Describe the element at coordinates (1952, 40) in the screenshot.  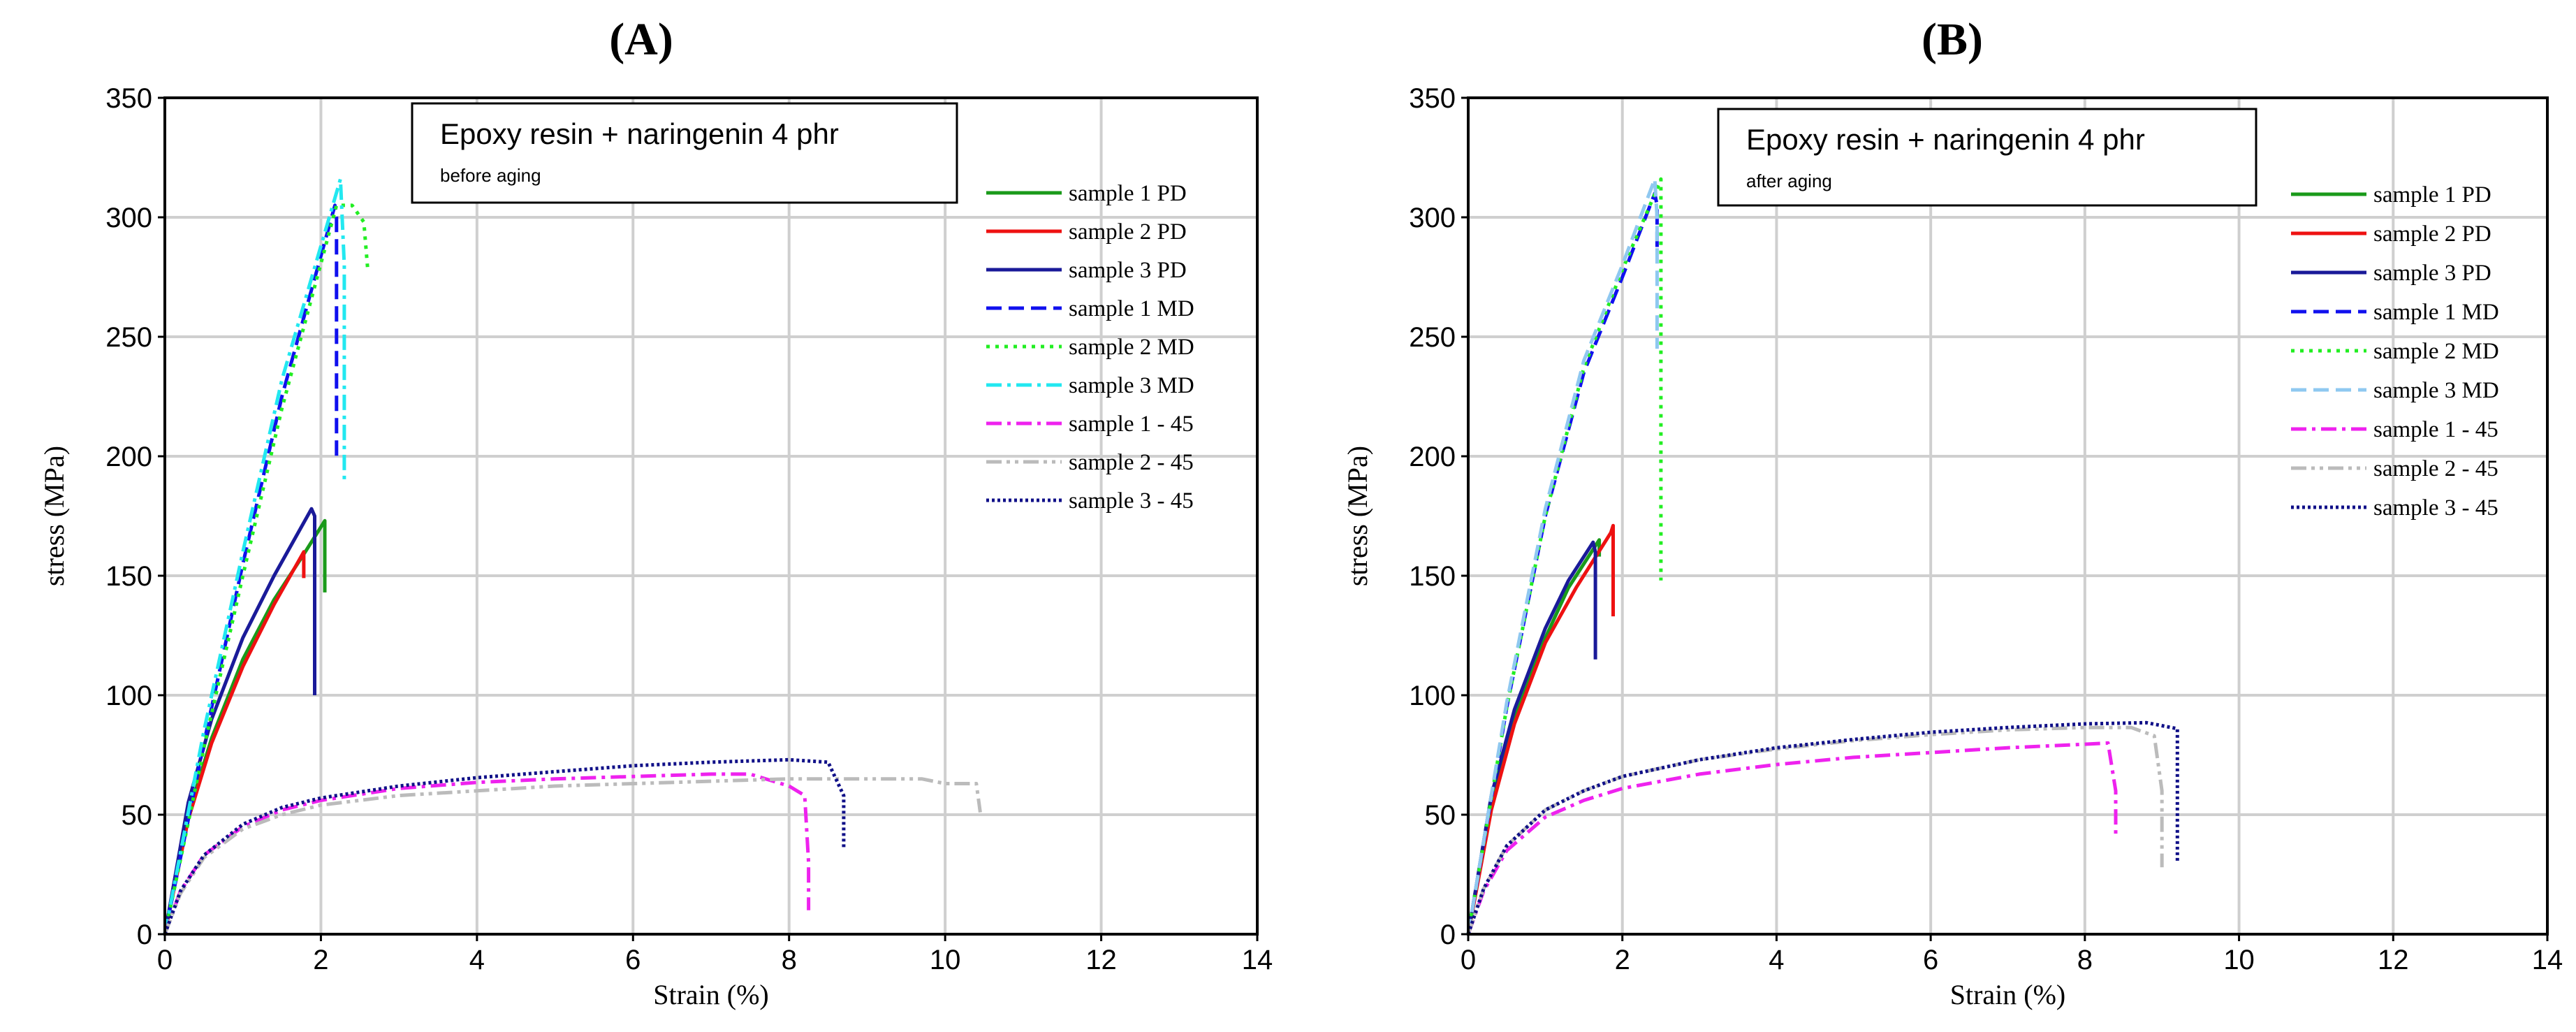
I see `panel-label: (B)` at that location.